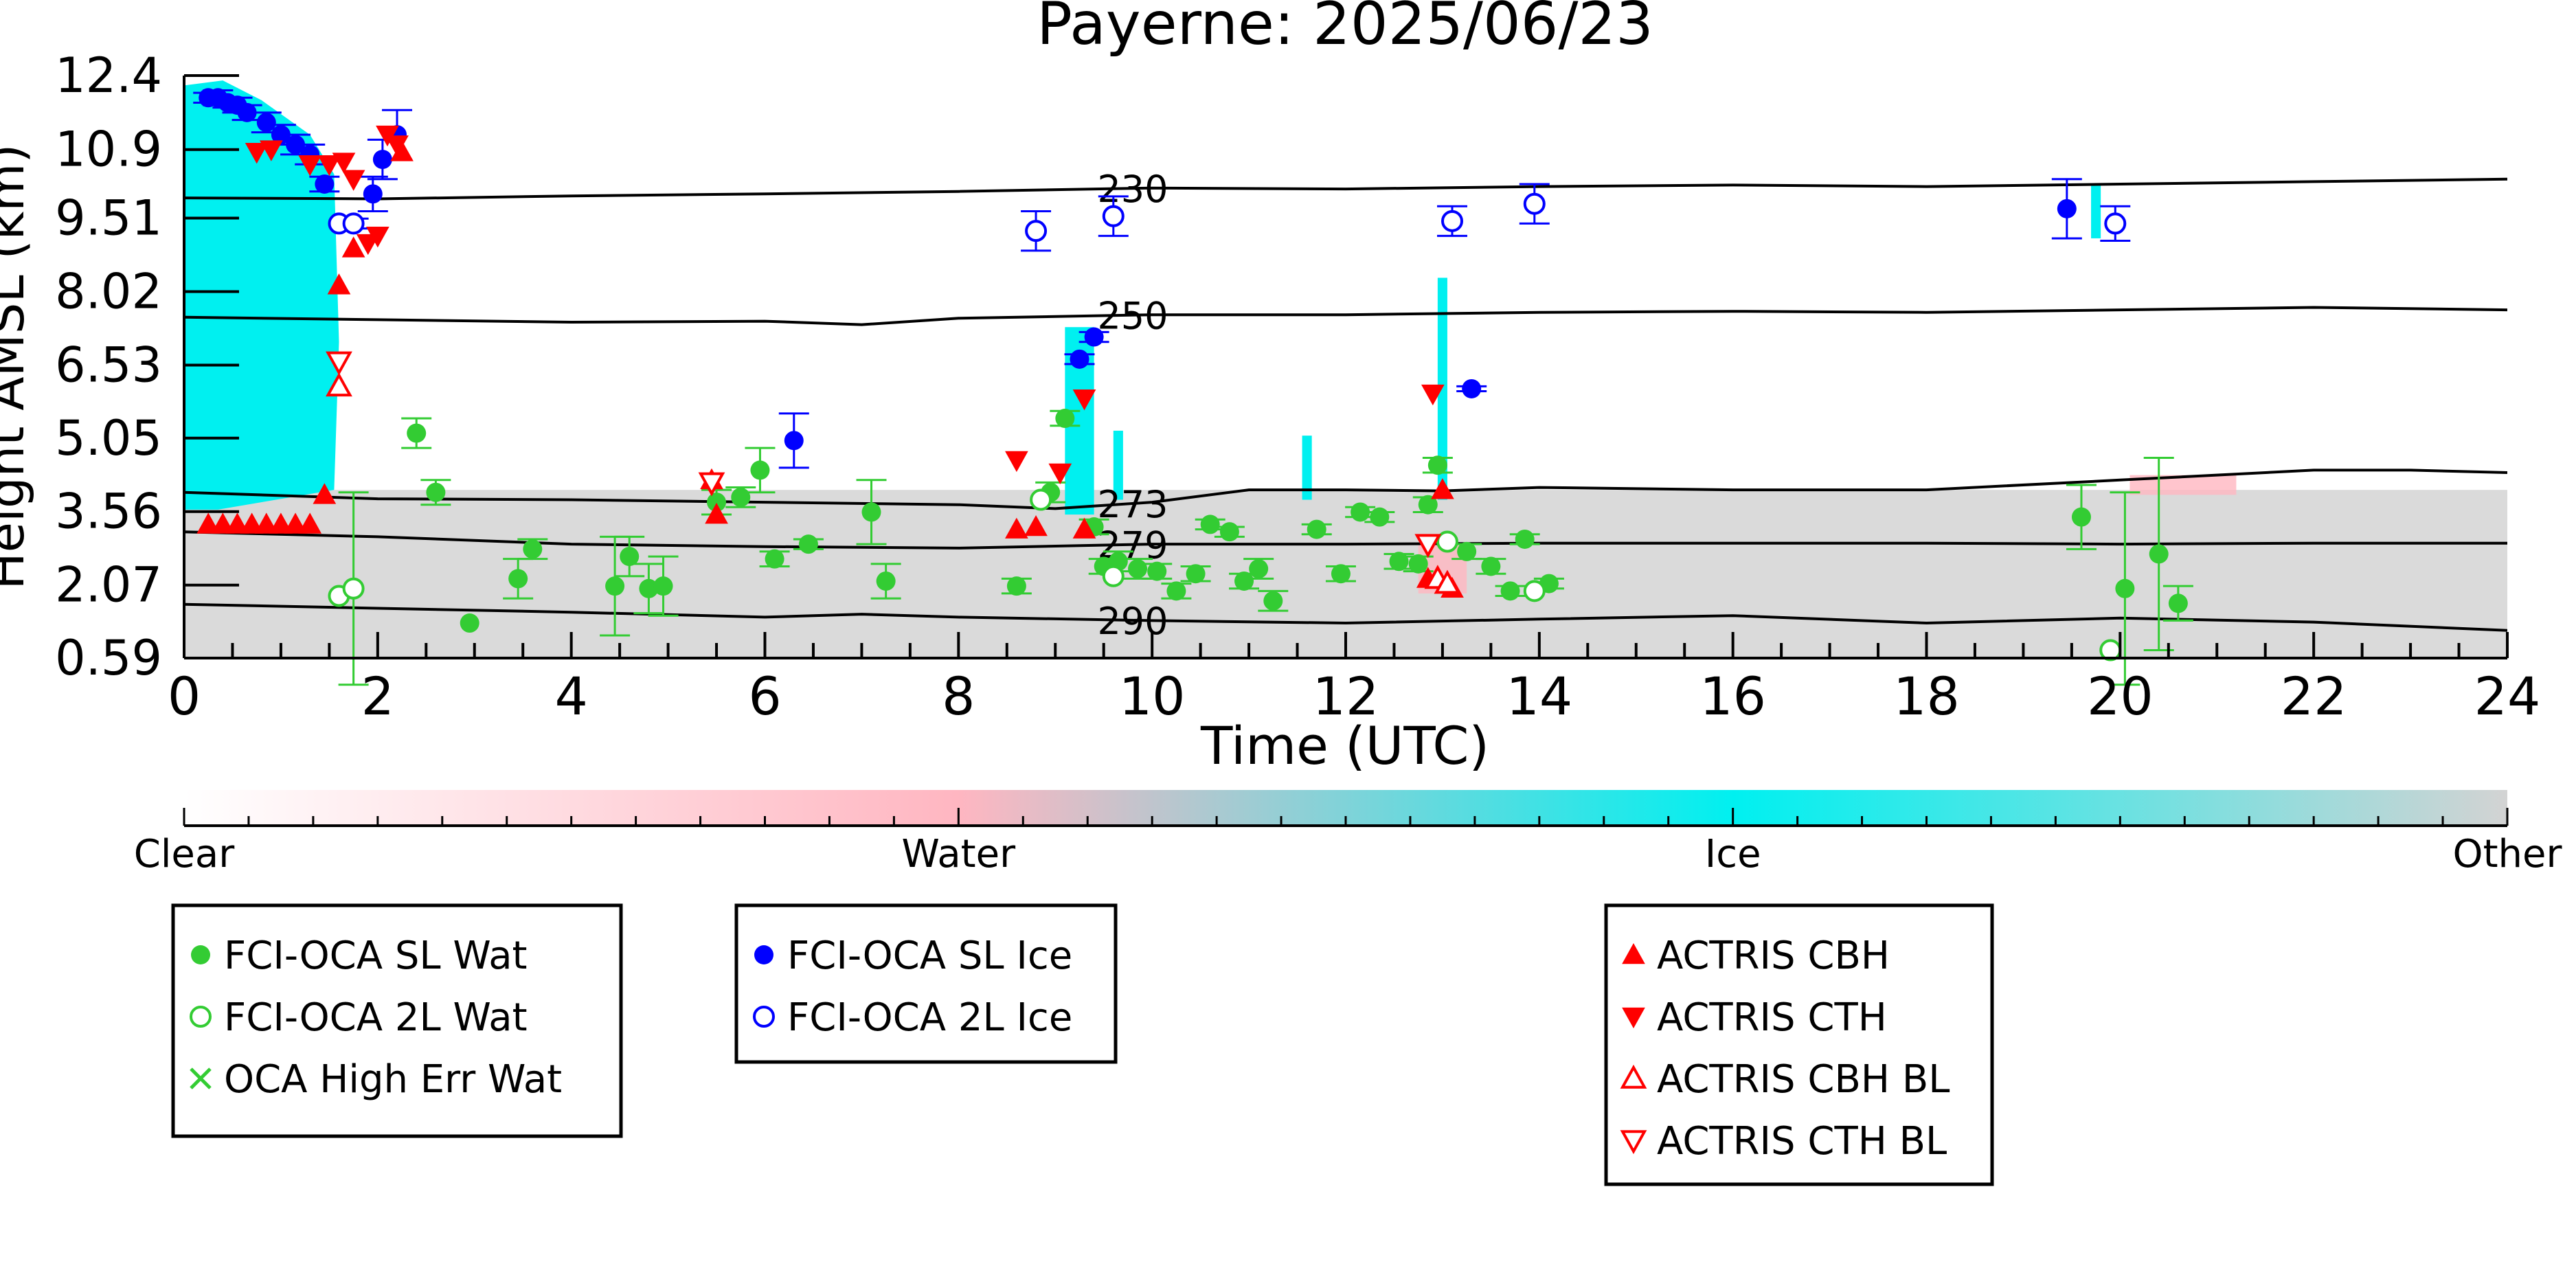 The width and height of the screenshot is (2576, 1288). Describe the element at coordinates (397, 1020) in the screenshot. I see `legend-frame` at that location.